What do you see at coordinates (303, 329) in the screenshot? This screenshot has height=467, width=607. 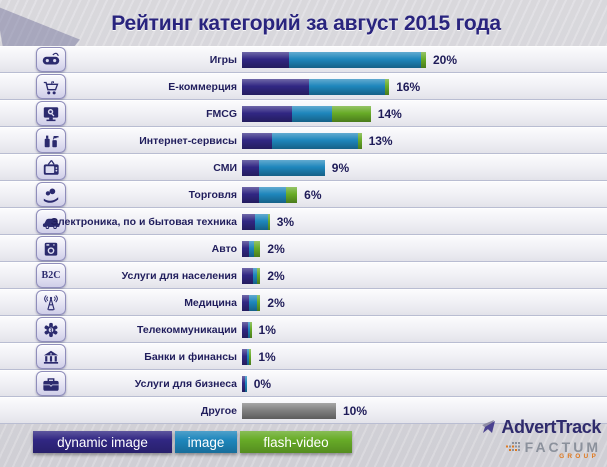 I see `category-row: Телекоммуникации 1%` at bounding box center [303, 329].